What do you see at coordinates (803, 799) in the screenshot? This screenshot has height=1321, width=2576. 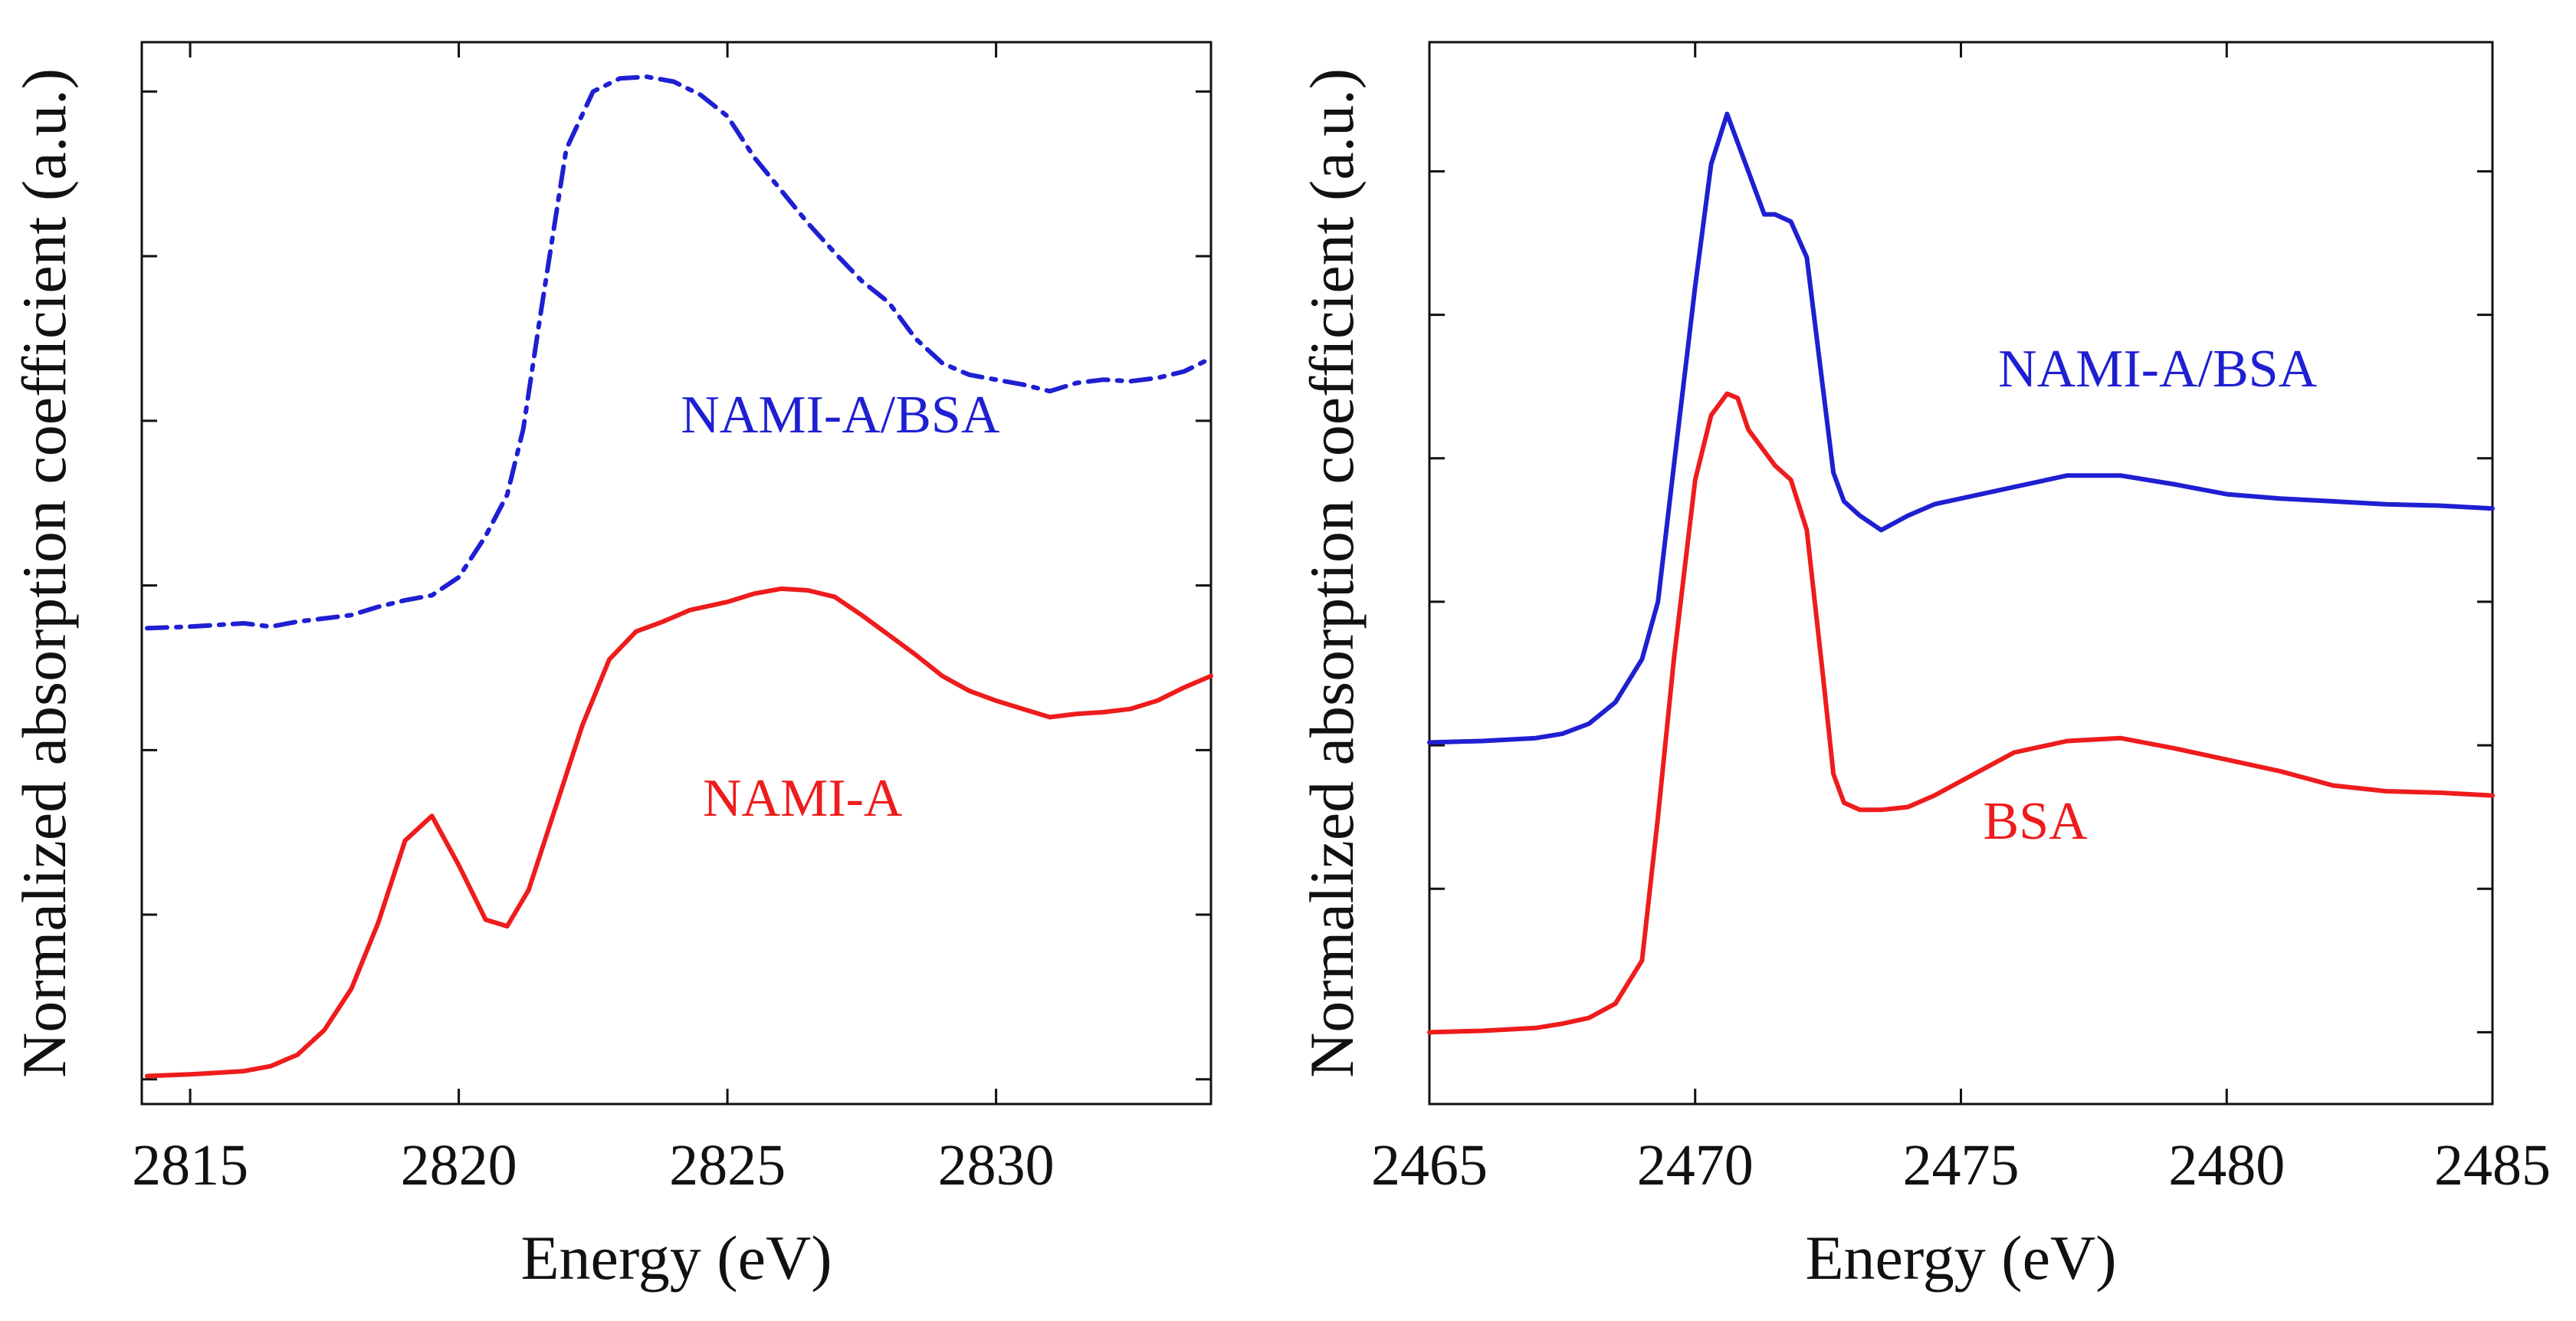 I see `series-annotation: NAMI-A` at bounding box center [803, 799].